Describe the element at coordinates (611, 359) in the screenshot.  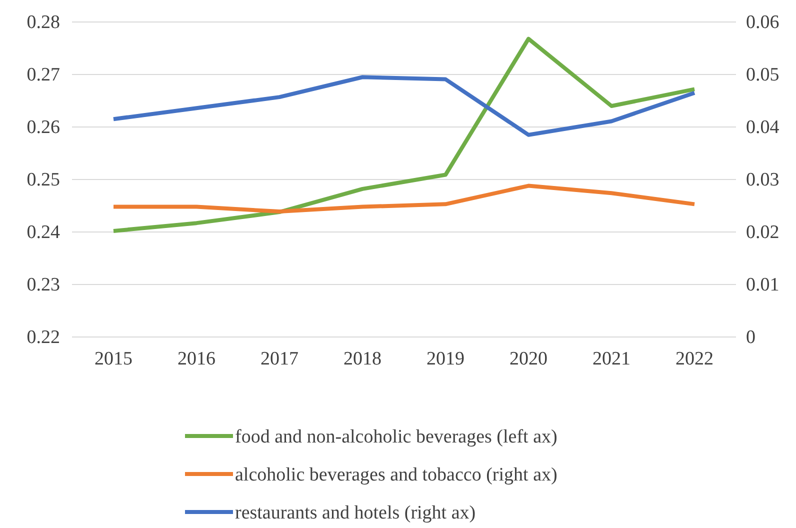
I see `x-tick-label: 2021` at that location.